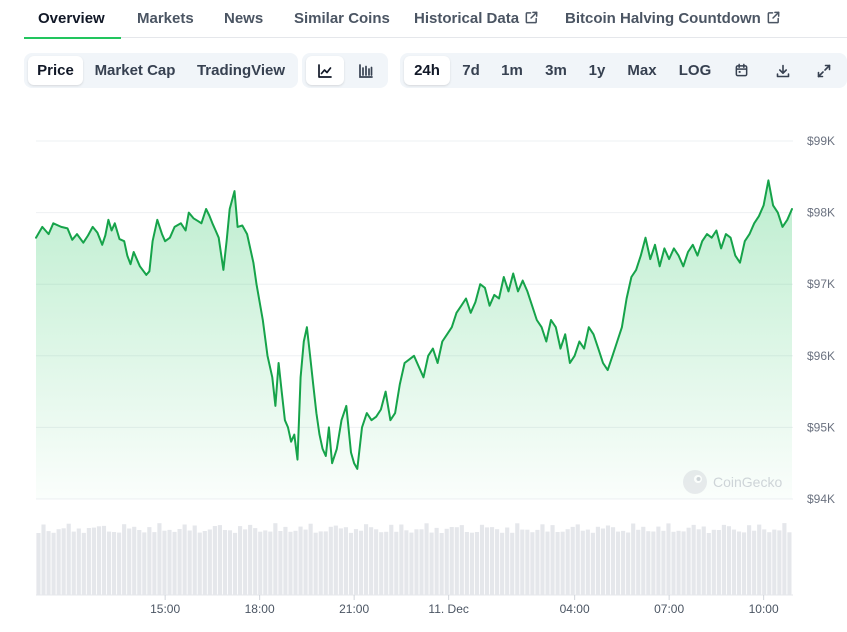 This screenshot has width=847, height=632. What do you see at coordinates (642, 70) in the screenshot?
I see `range-max-button: Max` at bounding box center [642, 70].